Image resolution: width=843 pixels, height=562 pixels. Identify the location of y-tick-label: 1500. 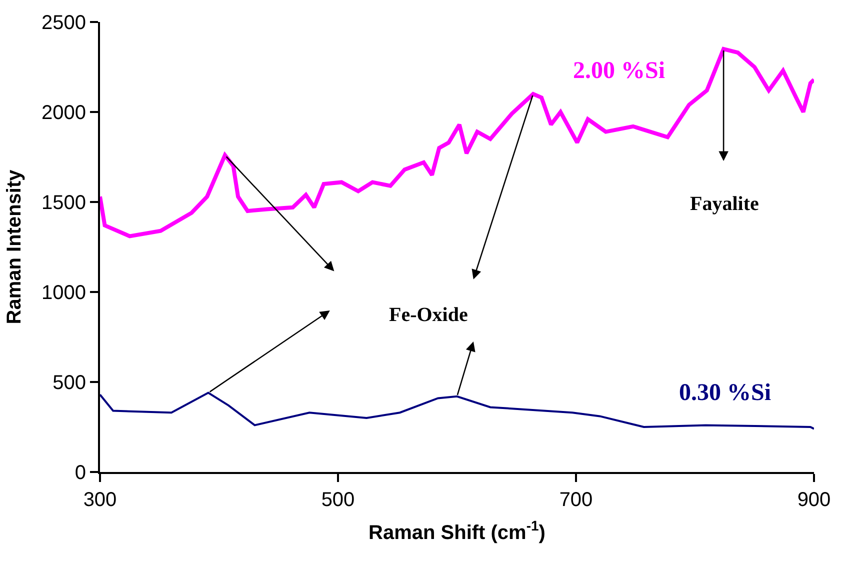
(64, 203).